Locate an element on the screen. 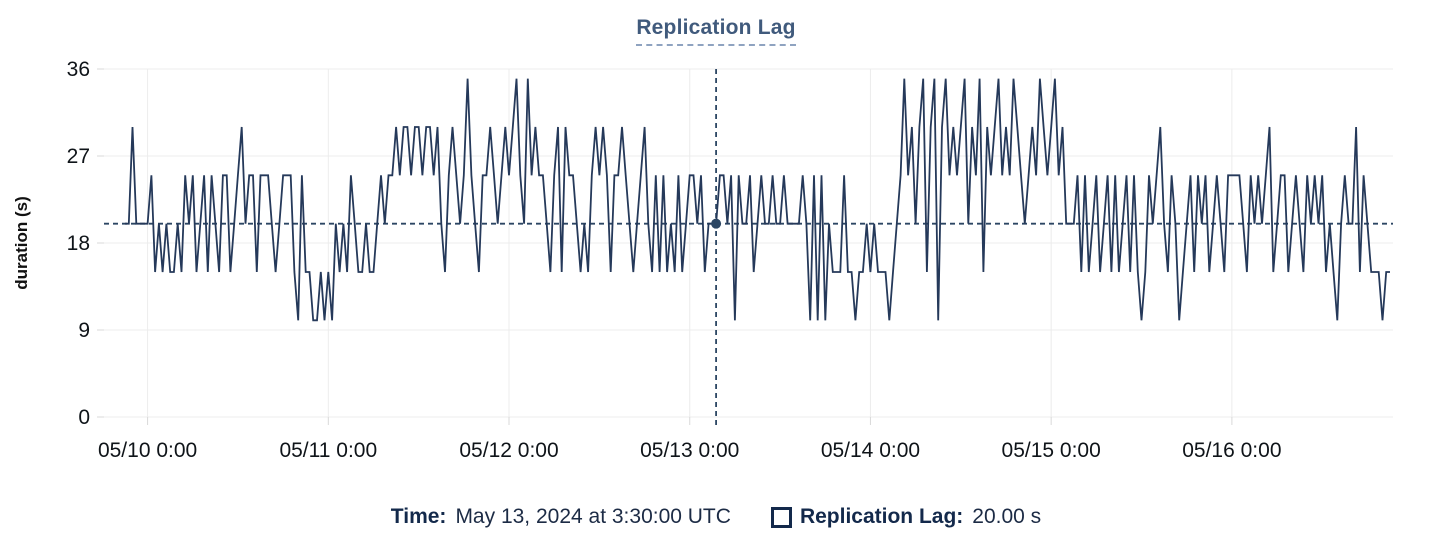 The width and height of the screenshot is (1440, 556). legend-series-label: Replication Lag: is located at coordinates (881, 516).